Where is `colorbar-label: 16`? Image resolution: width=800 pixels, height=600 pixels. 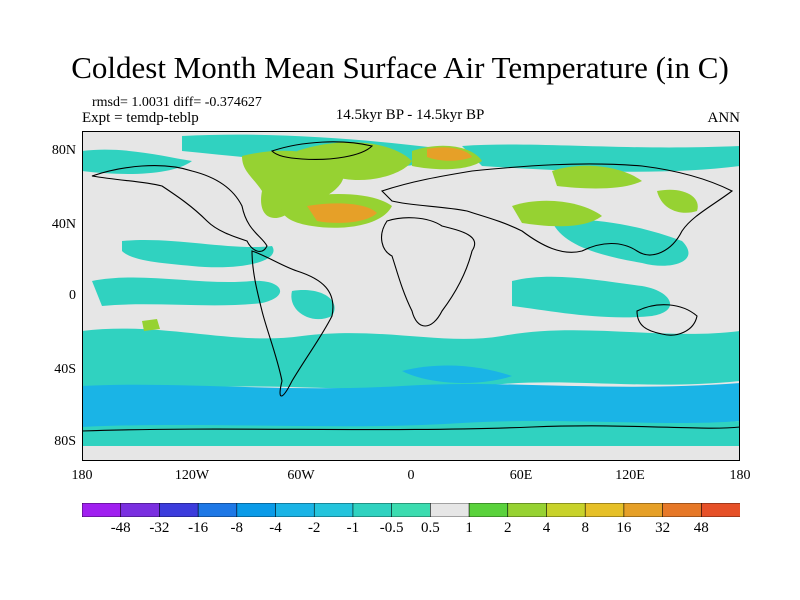 colorbar-label: 16 is located at coordinates (624, 528).